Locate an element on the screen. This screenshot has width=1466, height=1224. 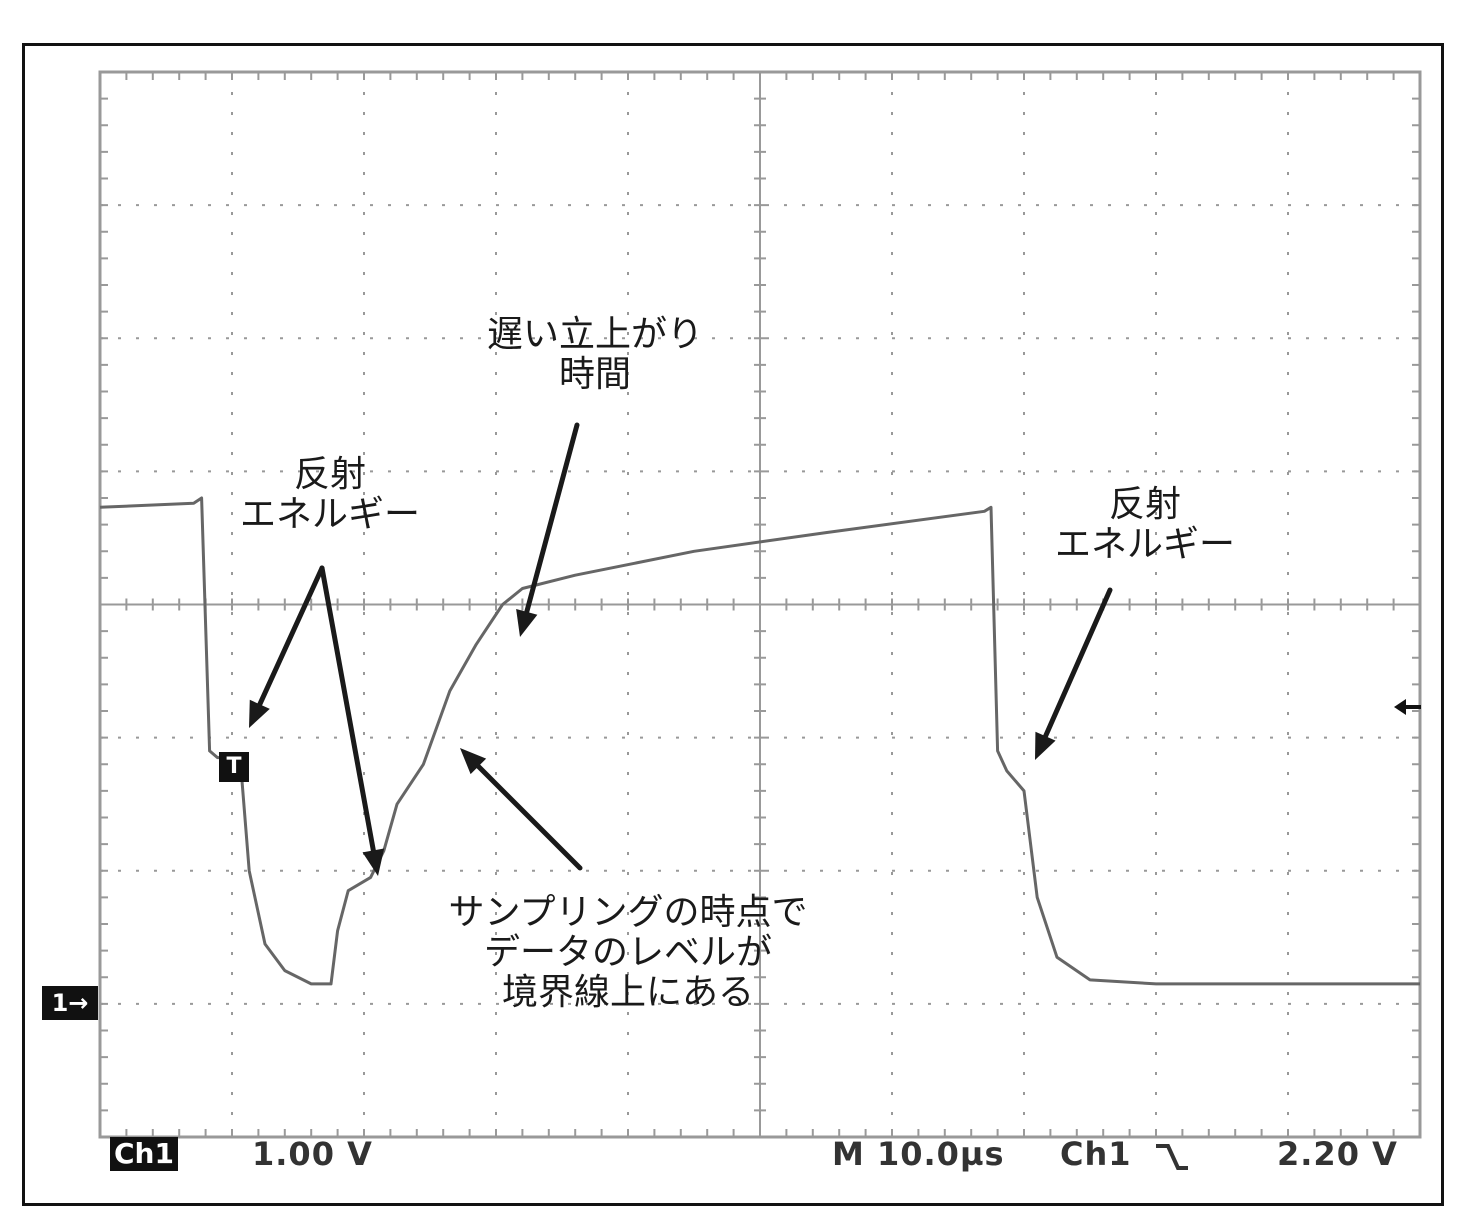
annotation-line: 遅い立上がり is located at coordinates (595, 334).